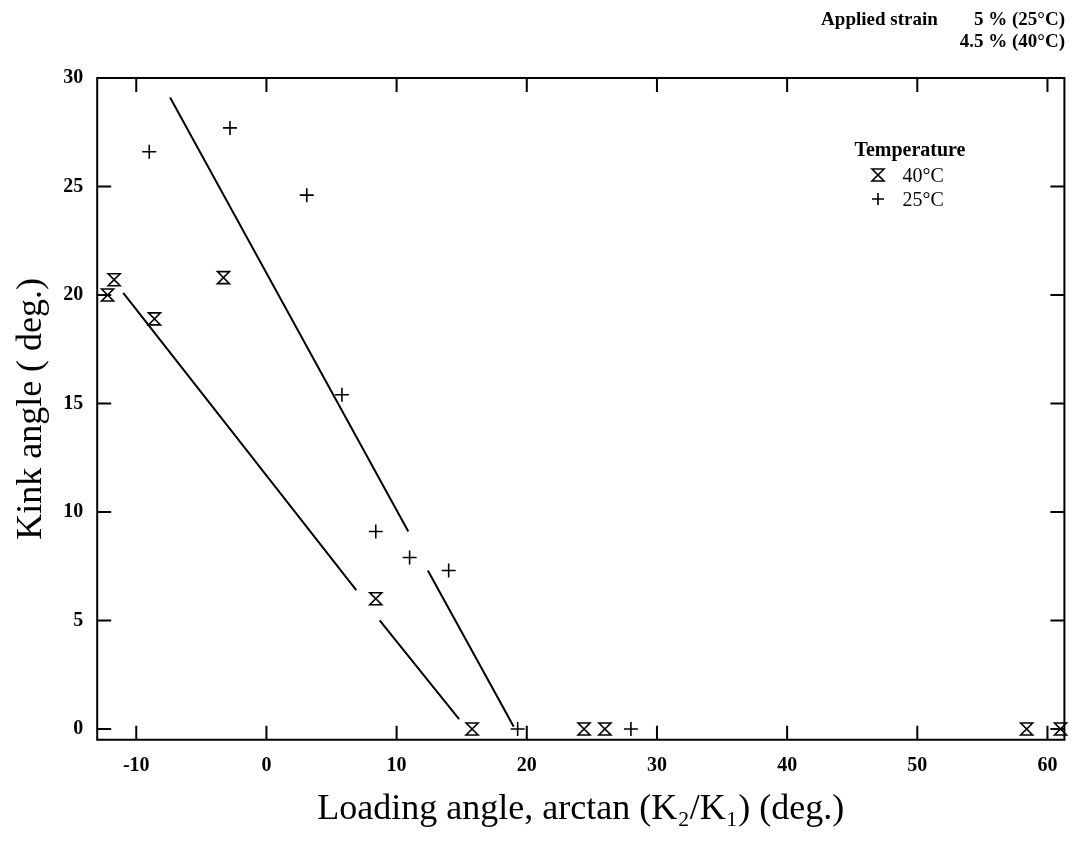  Describe the element at coordinates (879, 19) in the screenshot. I see `text: Applied strain` at that location.